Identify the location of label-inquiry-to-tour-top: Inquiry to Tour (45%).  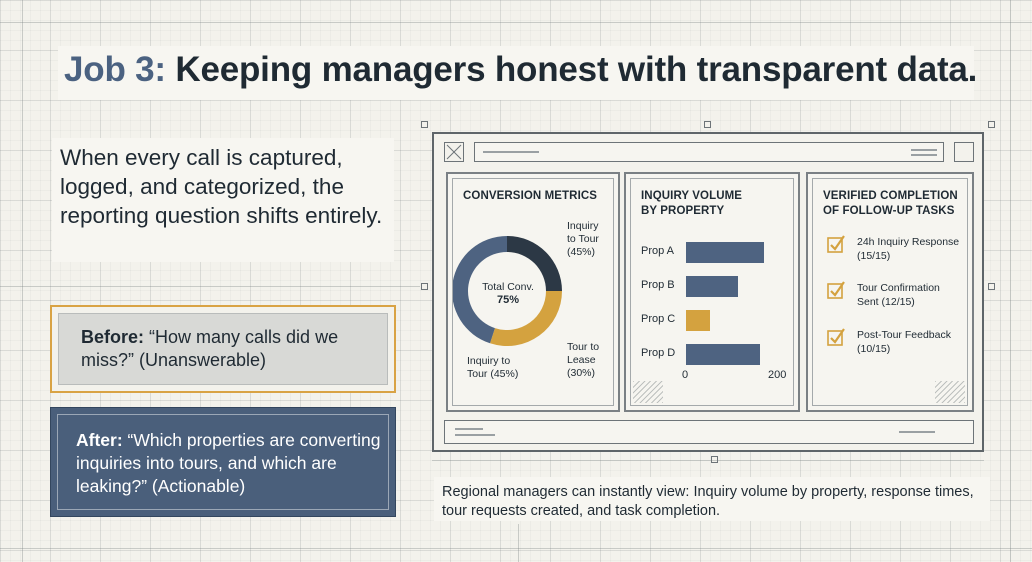
(583, 239).